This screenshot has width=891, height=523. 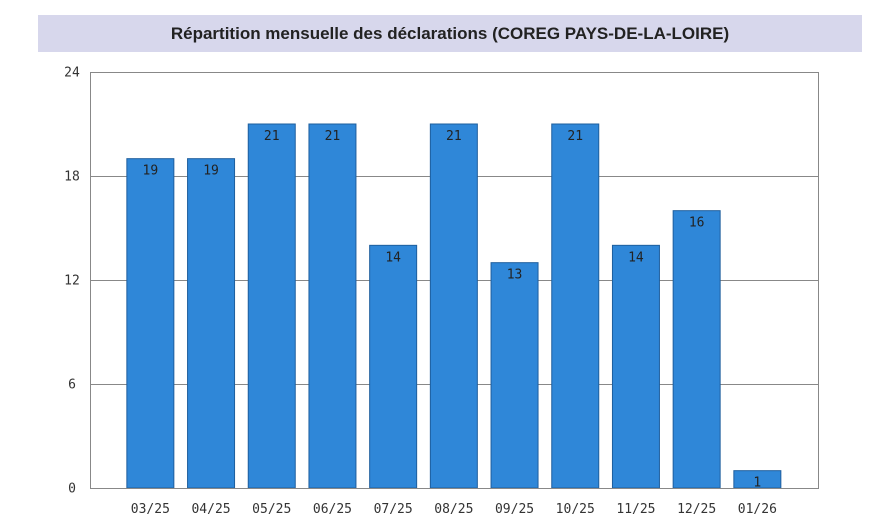 I want to click on x-tick-label: 12/25, so click(x=696, y=509).